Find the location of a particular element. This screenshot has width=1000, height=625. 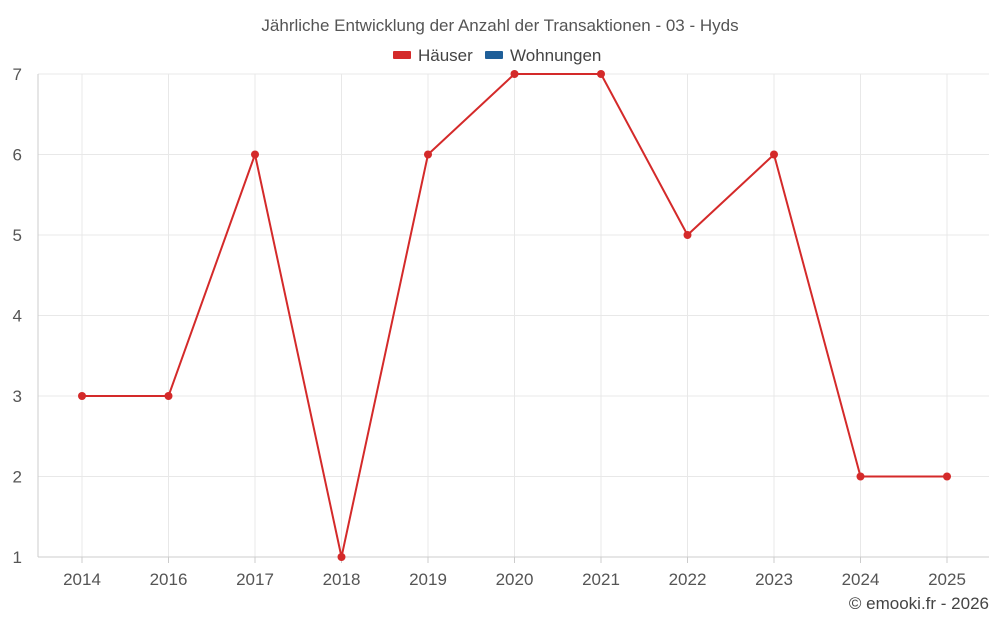

x-tick-label: 2023 is located at coordinates (774, 579).